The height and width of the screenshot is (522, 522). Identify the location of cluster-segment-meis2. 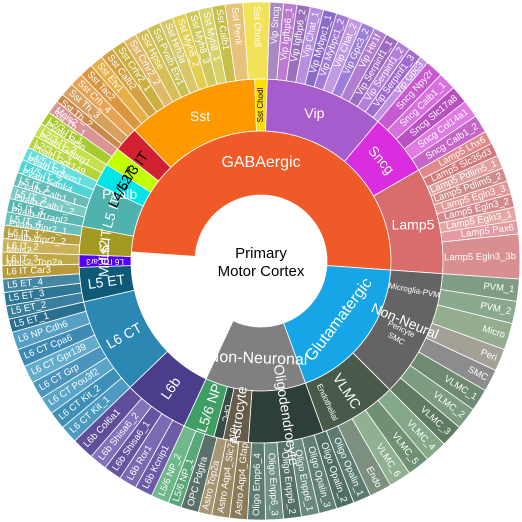
(83, 129).